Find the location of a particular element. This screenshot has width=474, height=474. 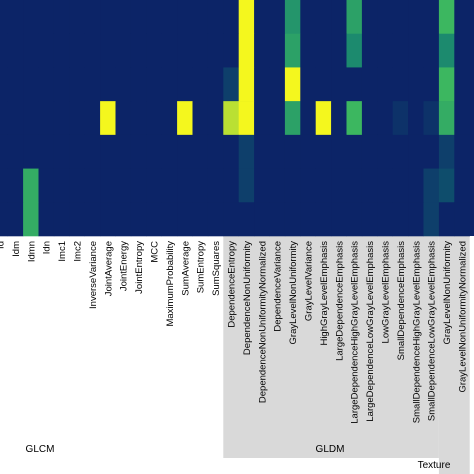

group-labels: GLCM GLDM Texture is located at coordinates (238, 457).